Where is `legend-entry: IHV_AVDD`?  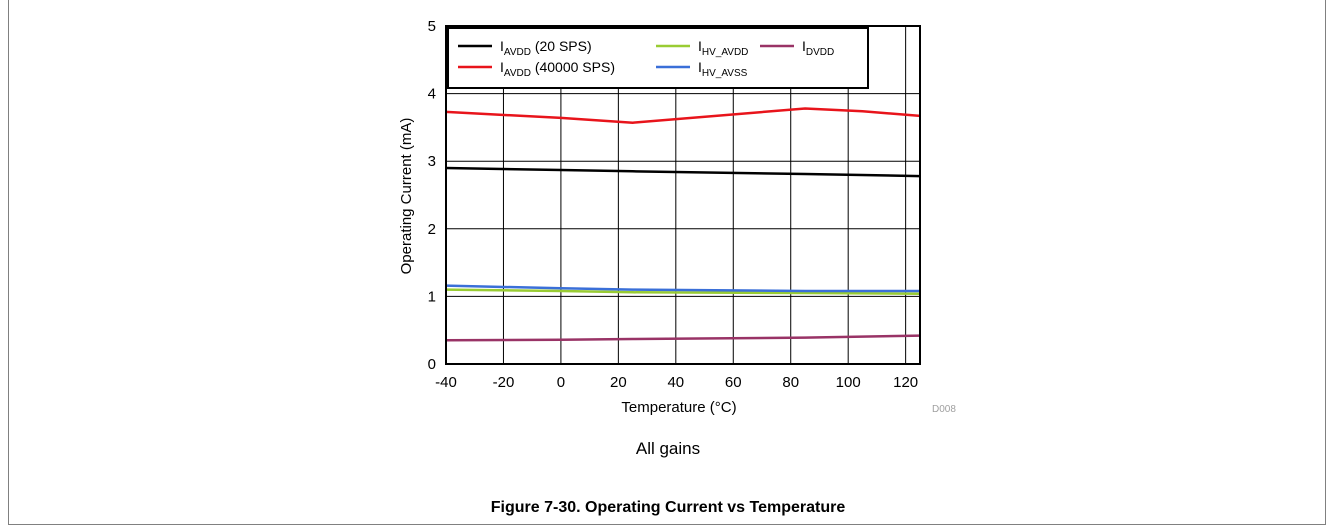
legend-entry: IHV_AVDD is located at coordinates (723, 48).